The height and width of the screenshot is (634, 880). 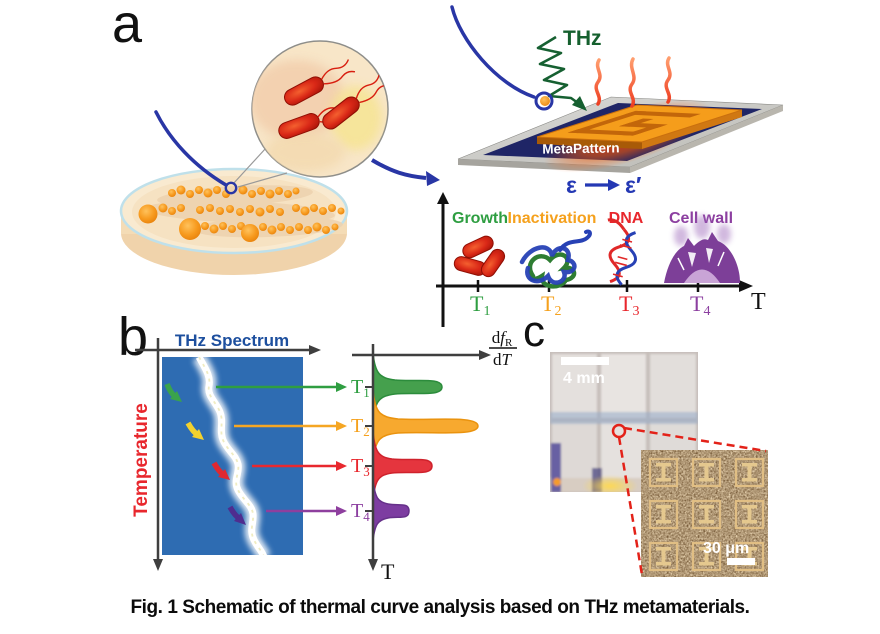 I want to click on epsilon-after: ε′, so click(x=633, y=185).